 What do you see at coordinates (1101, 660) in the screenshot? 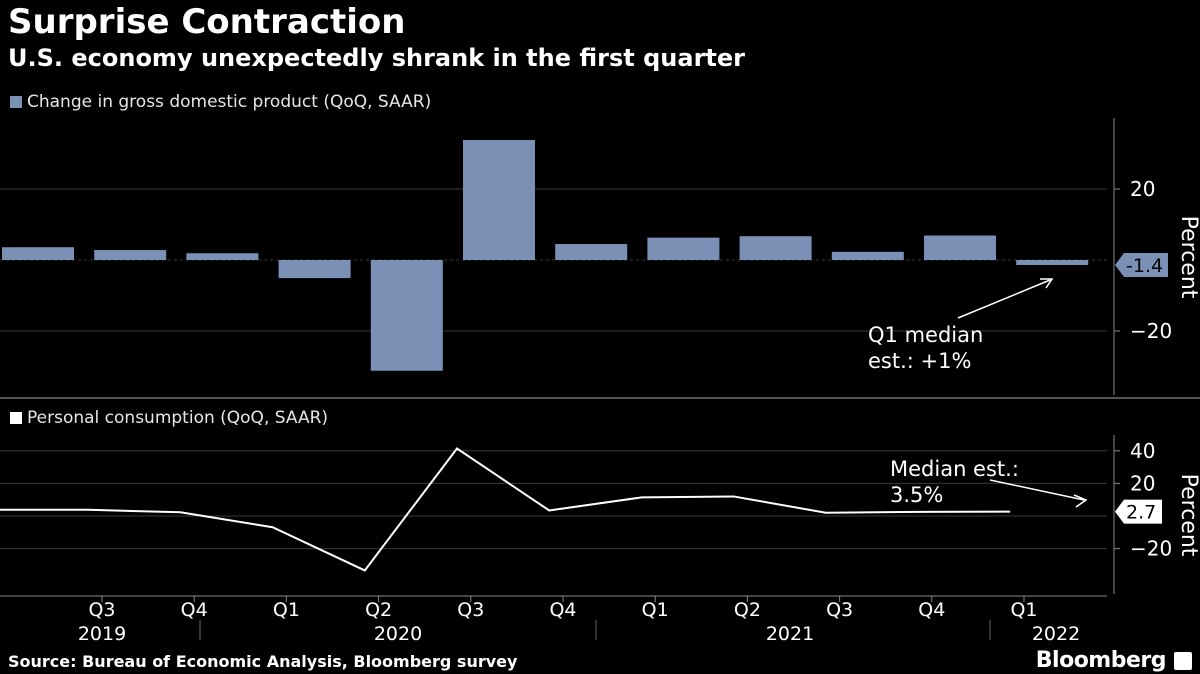
I see `bloomberg-logo: Bloomberg` at bounding box center [1101, 660].